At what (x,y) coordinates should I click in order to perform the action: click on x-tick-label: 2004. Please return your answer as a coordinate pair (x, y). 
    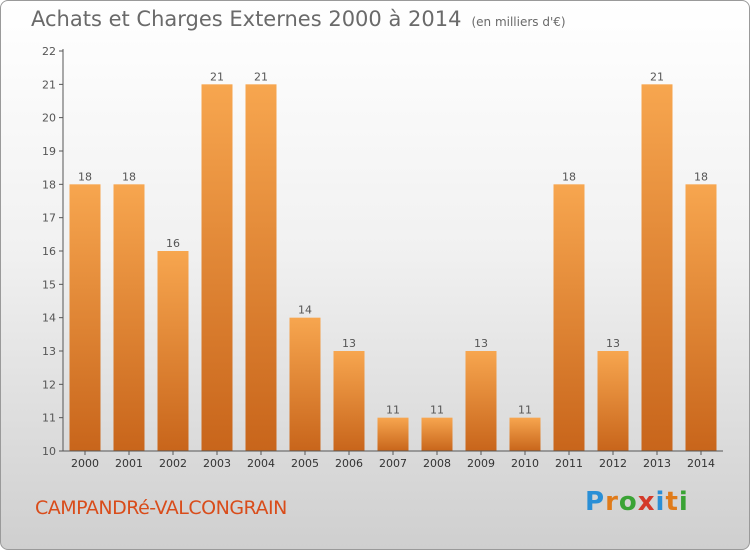
    Looking at the image, I should click on (261, 463).